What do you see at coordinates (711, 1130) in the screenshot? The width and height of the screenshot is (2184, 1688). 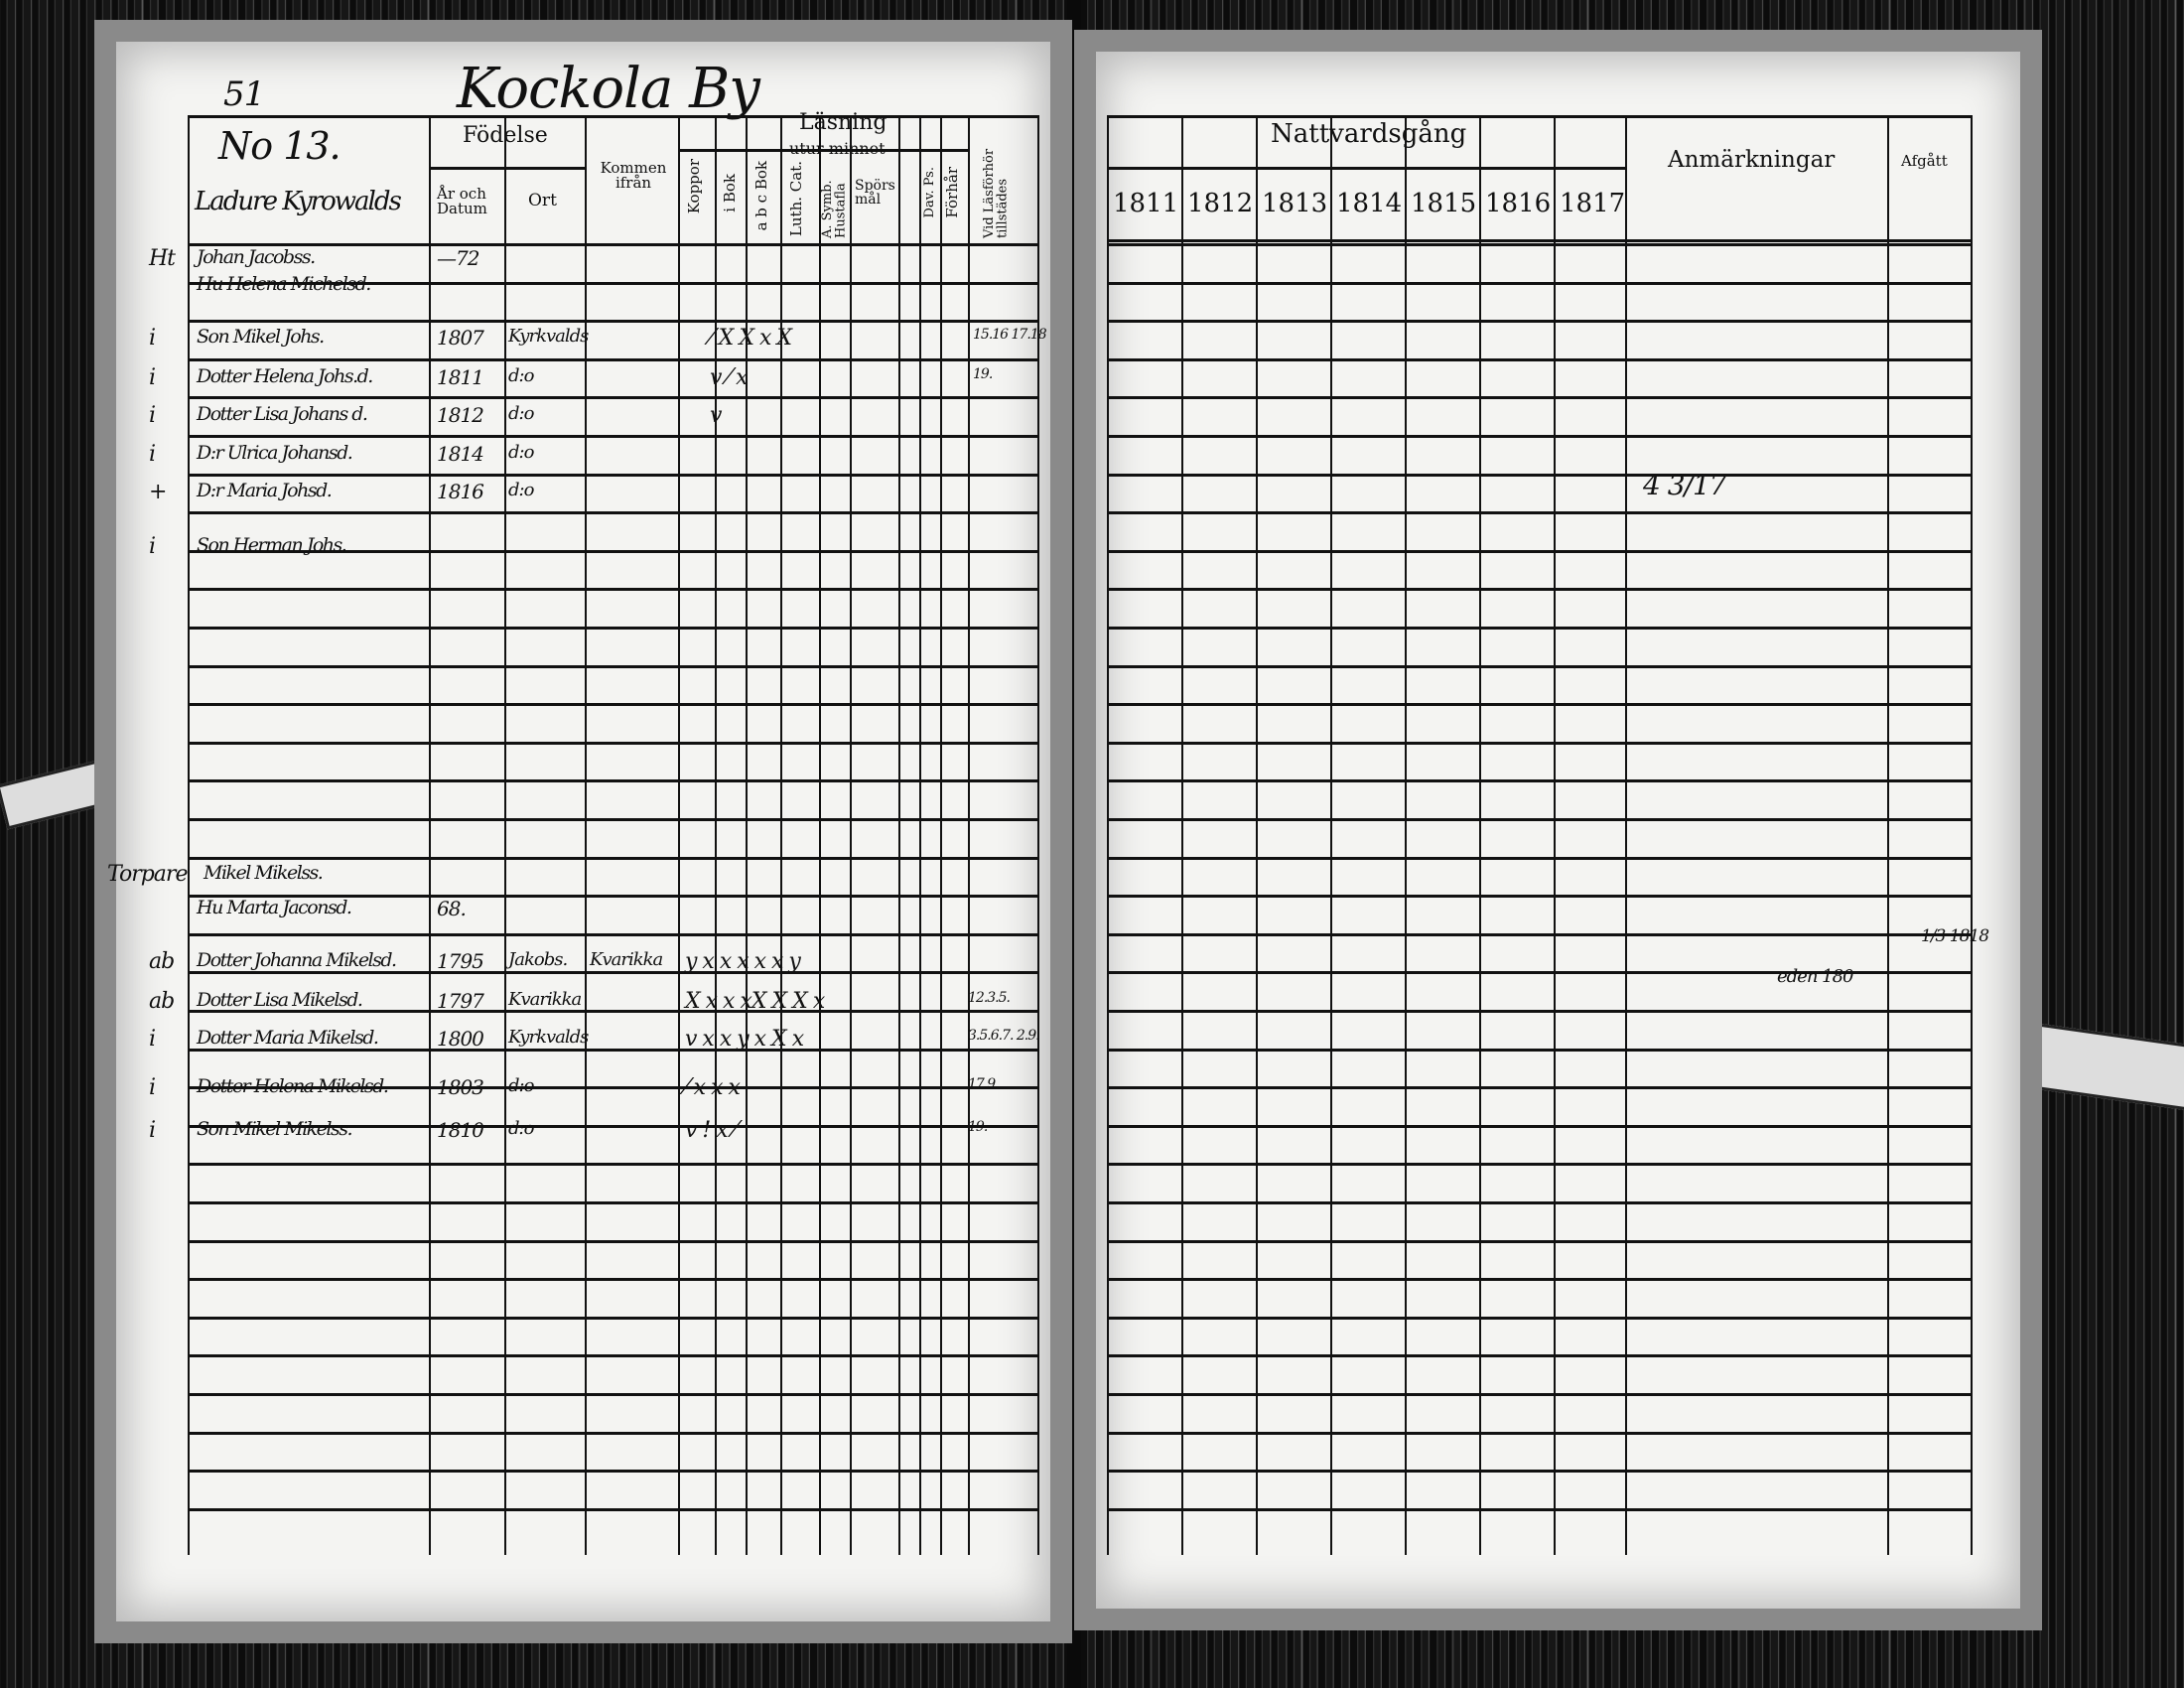 I see `entry-reading-marks: v ! x ⁄` at bounding box center [711, 1130].